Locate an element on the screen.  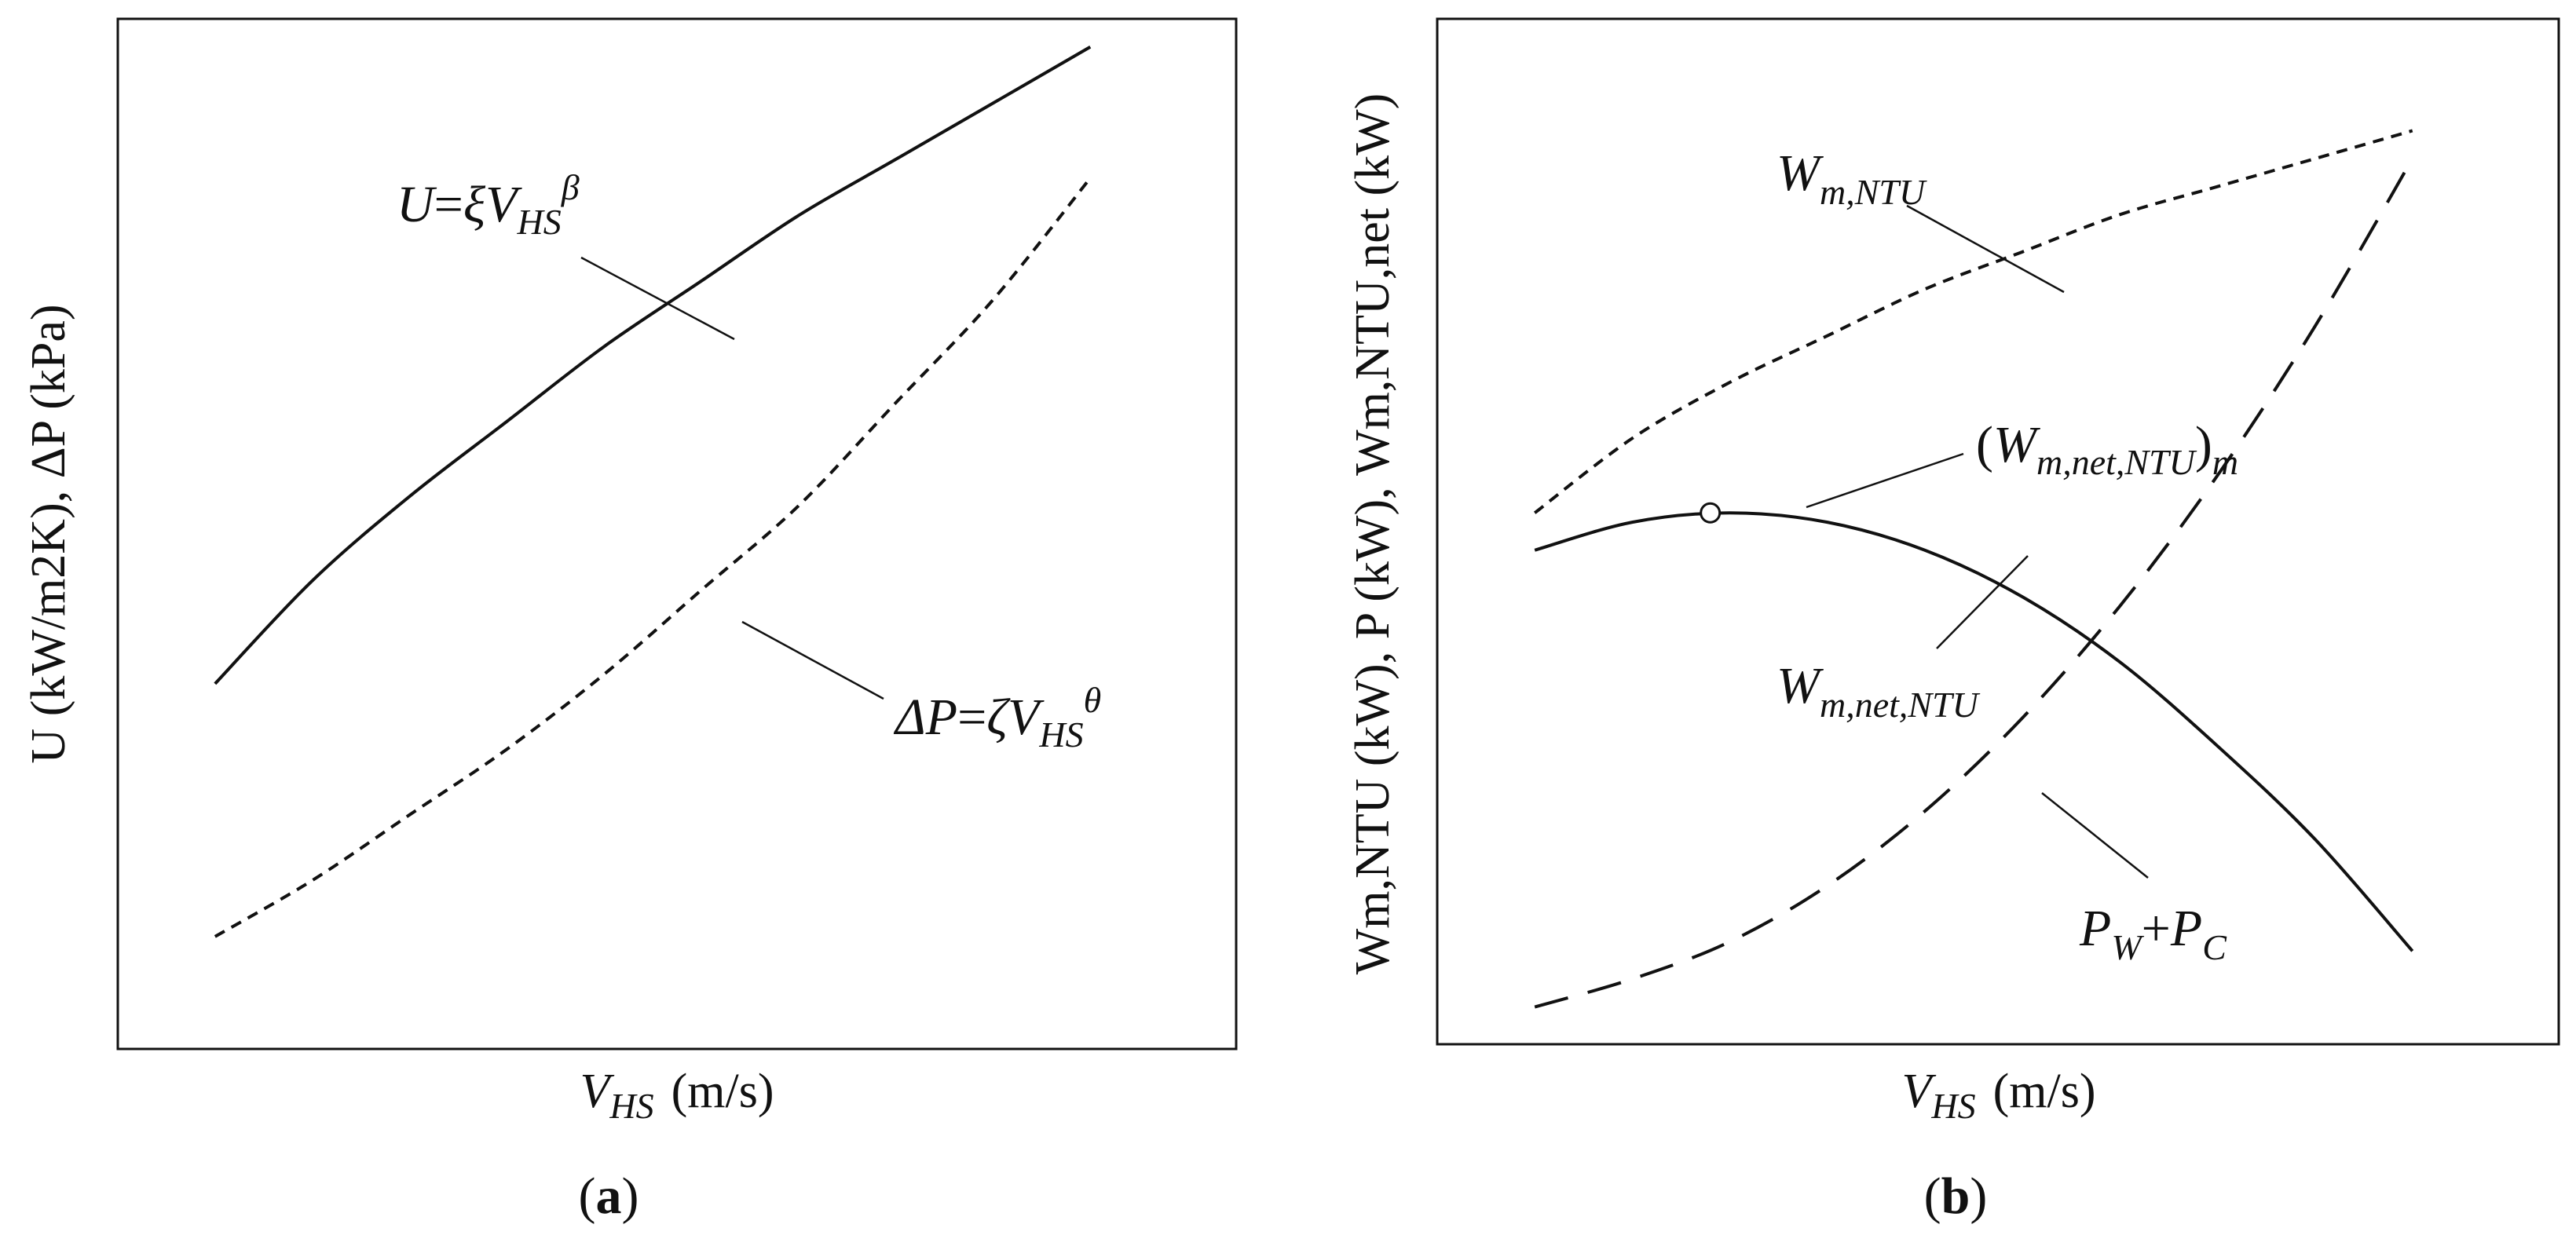
u-var: V is located at coordinates (503, 204).